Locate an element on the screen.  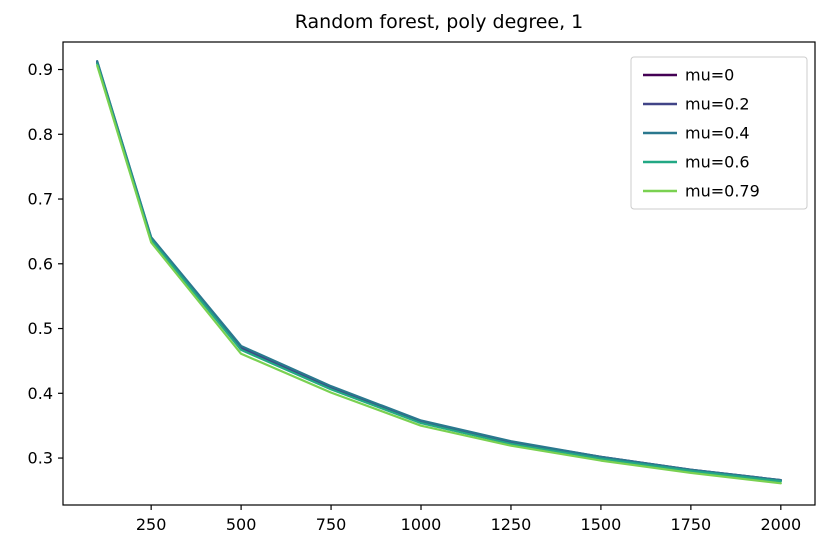
x-tick-label: 500 is located at coordinates (241, 524).